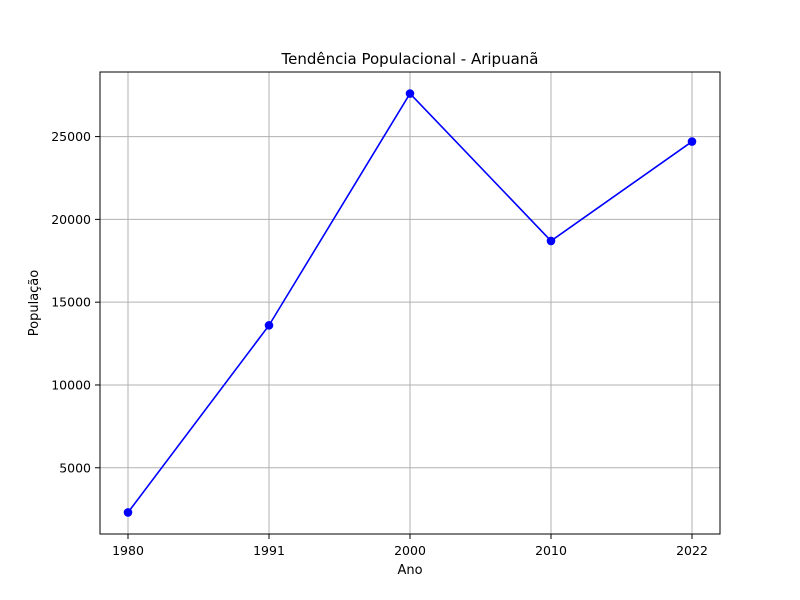 This screenshot has height=600, width=800. Describe the element at coordinates (269, 550) in the screenshot. I see `x-tick-label: 1991` at that location.